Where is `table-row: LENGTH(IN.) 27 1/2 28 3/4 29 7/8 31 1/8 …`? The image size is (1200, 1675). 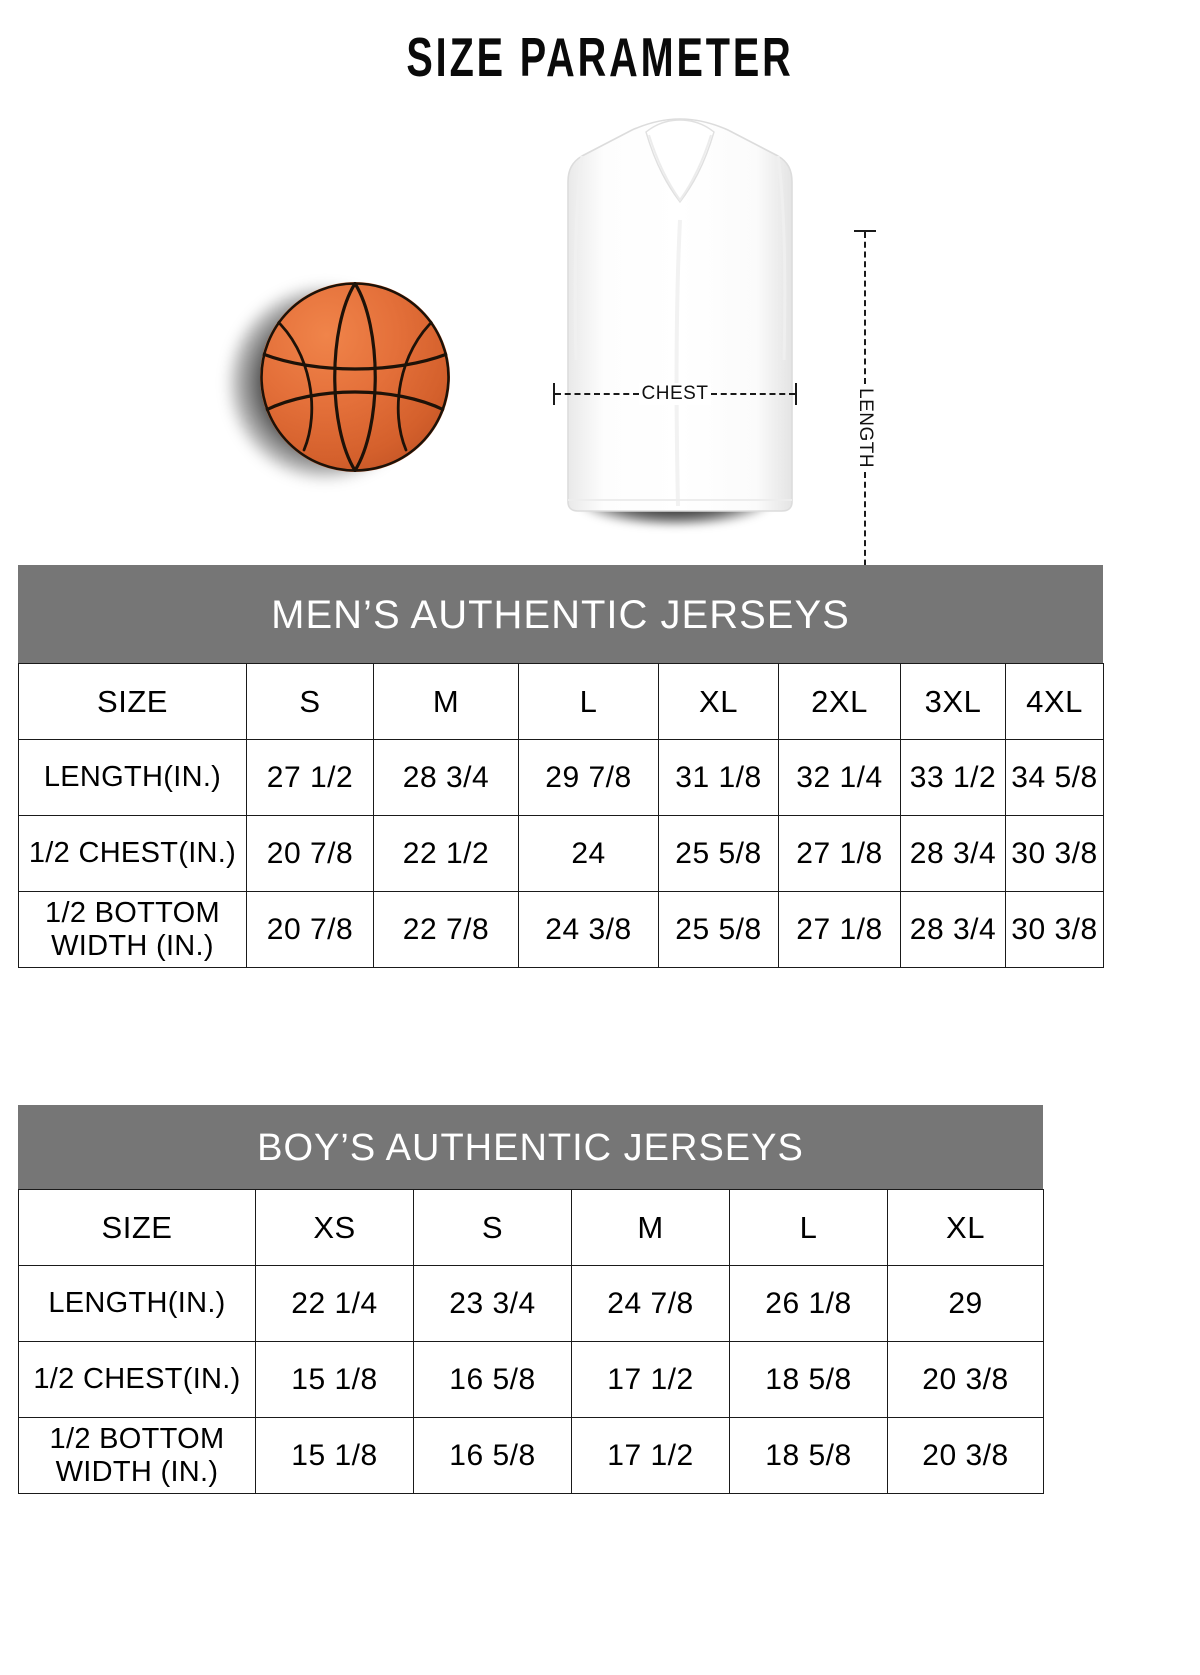 table-row: LENGTH(IN.) 27 1/2 28 3/4 29 7/8 31 1/8 … is located at coordinates (561, 777).